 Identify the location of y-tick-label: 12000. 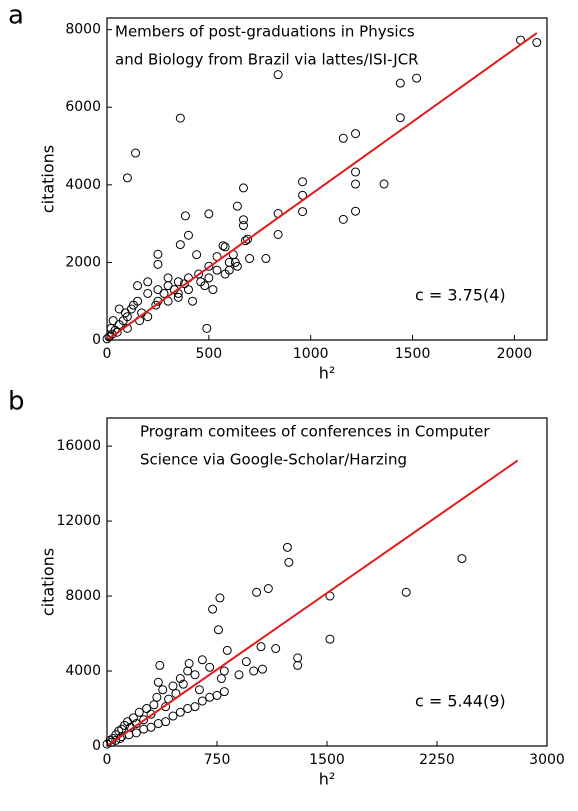
(78, 521).